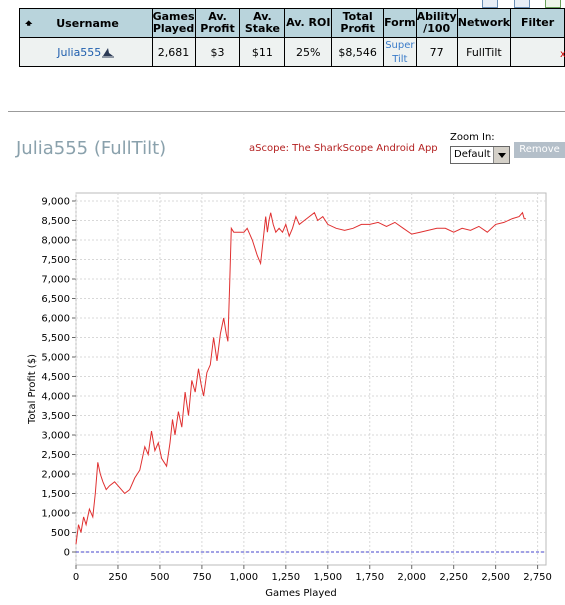 This screenshot has width=565, height=605. I want to click on export-icon, so click(490, 4).